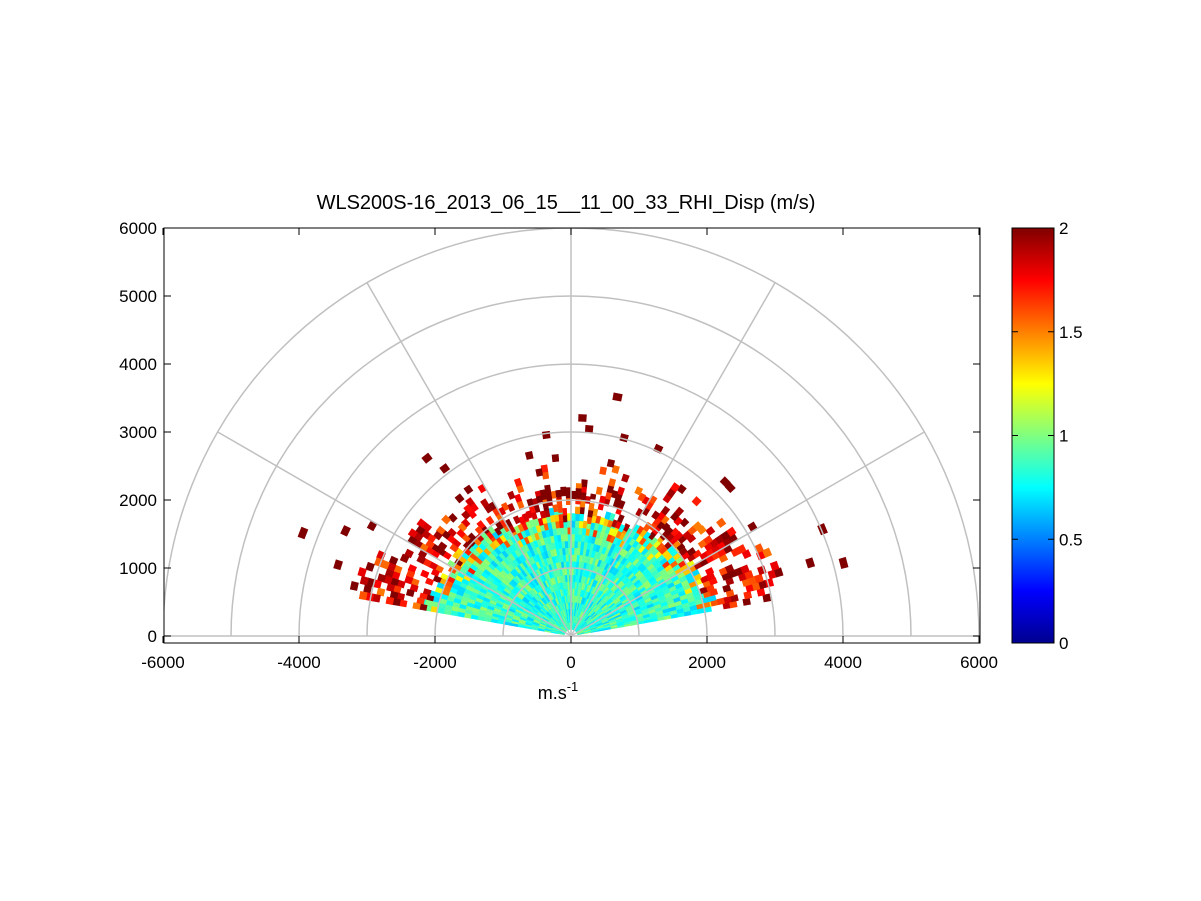 This screenshot has width=1201, height=901. What do you see at coordinates (162, 662) in the screenshot?
I see `x-tick-label: -6000` at bounding box center [162, 662].